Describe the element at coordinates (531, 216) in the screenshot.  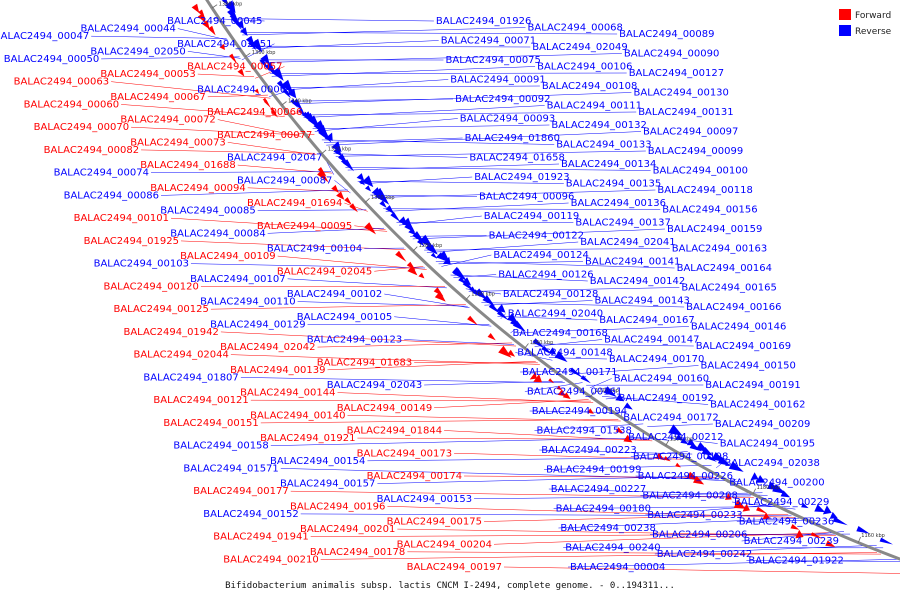
I see `gene-label: BALAC2494_00119` at that location.